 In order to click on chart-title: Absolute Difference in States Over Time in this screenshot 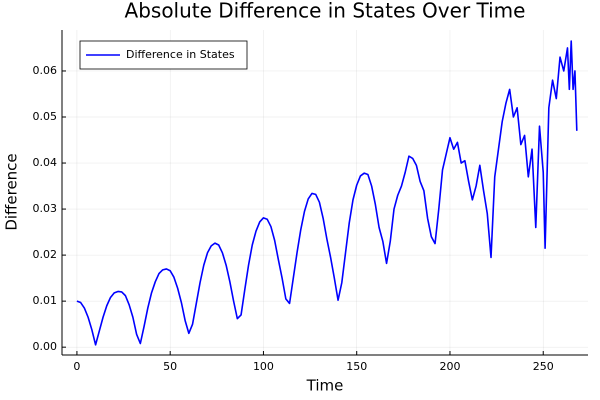, I will do `click(325, 11)`.